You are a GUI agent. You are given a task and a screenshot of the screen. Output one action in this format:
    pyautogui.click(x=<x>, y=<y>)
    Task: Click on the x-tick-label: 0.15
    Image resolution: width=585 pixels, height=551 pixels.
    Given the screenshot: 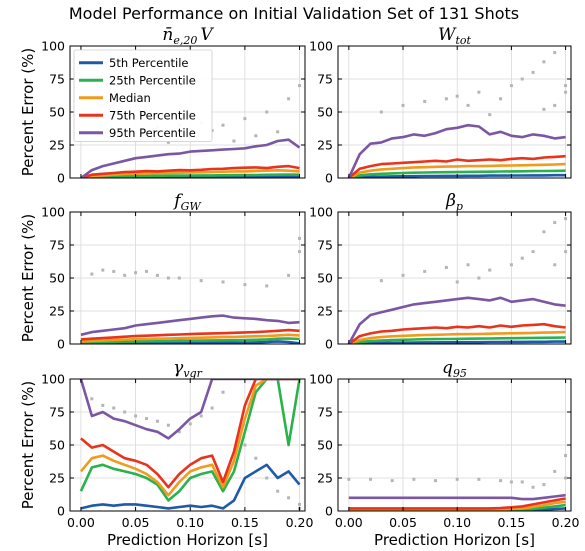 What is the action you would take?
    pyautogui.click(x=245, y=522)
    